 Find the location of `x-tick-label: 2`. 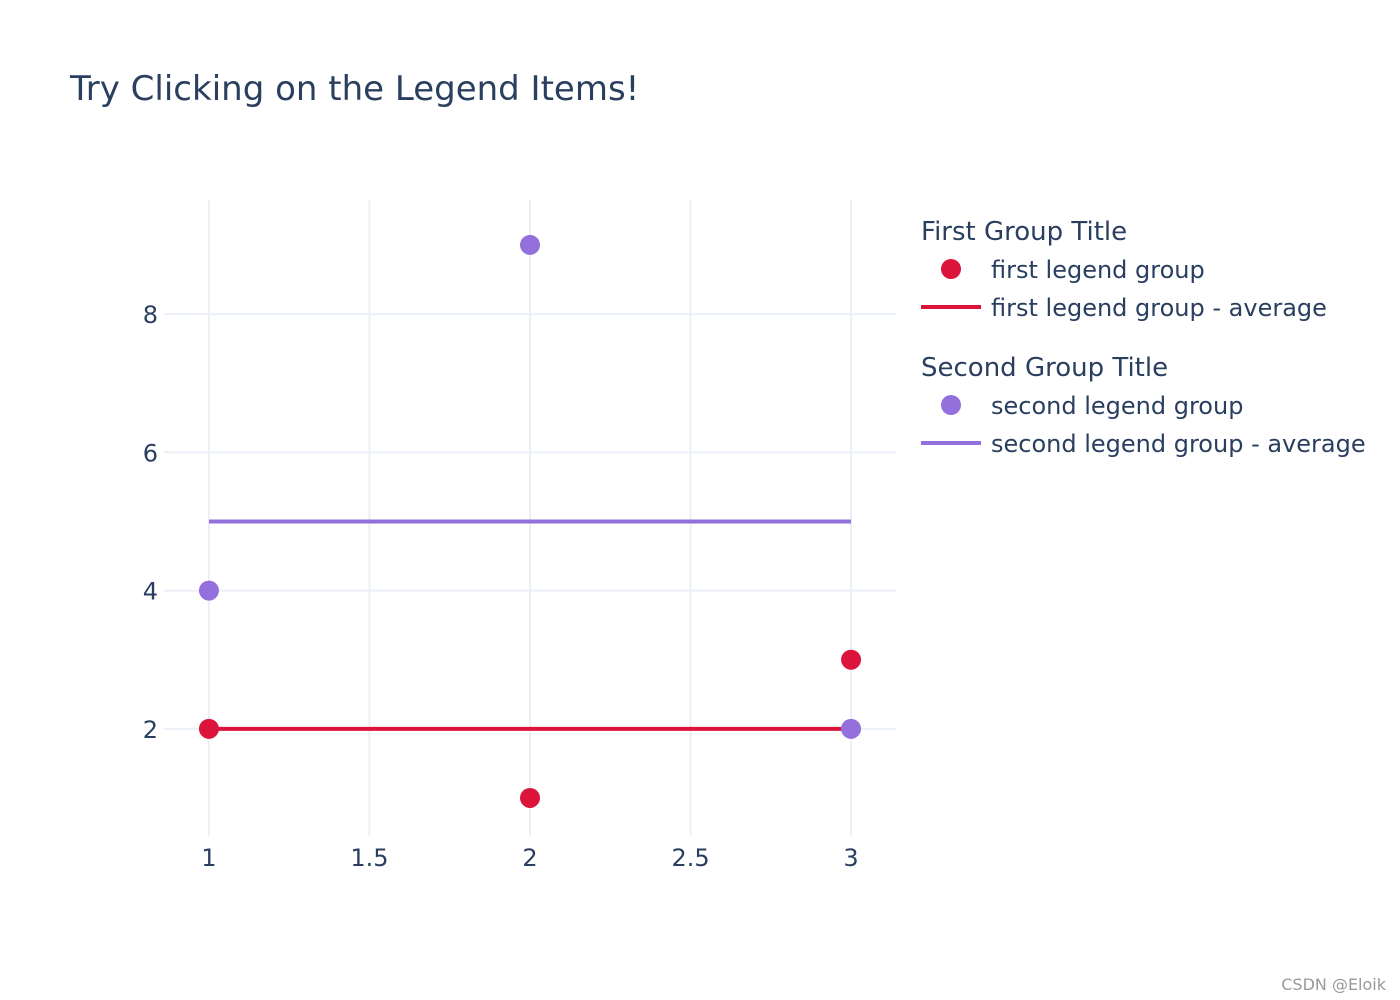

x-tick-label: 2 is located at coordinates (529, 858).